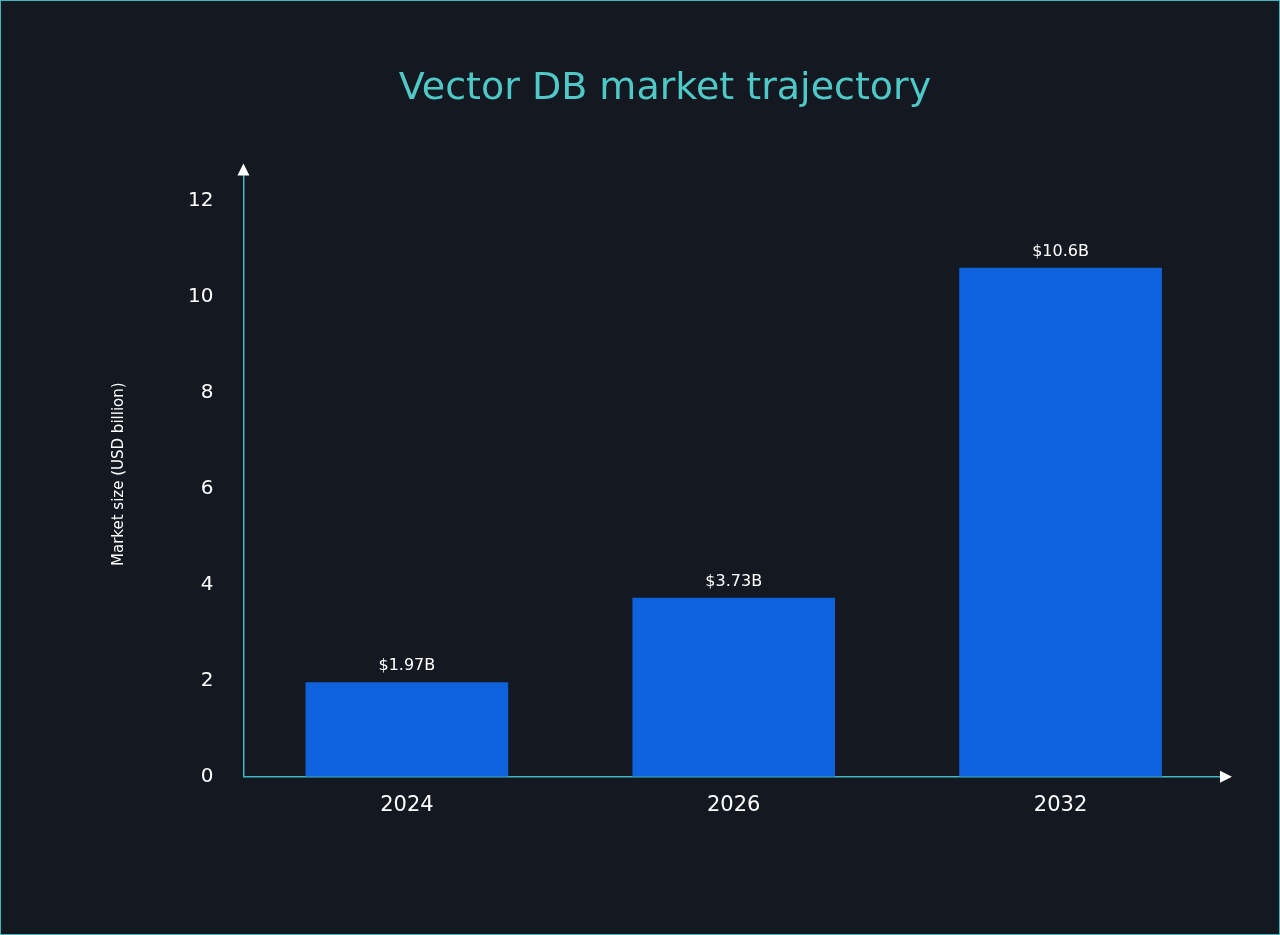 The image size is (1280, 935). What do you see at coordinates (207, 390) in the screenshot?
I see `y-tick-label: 8` at bounding box center [207, 390].